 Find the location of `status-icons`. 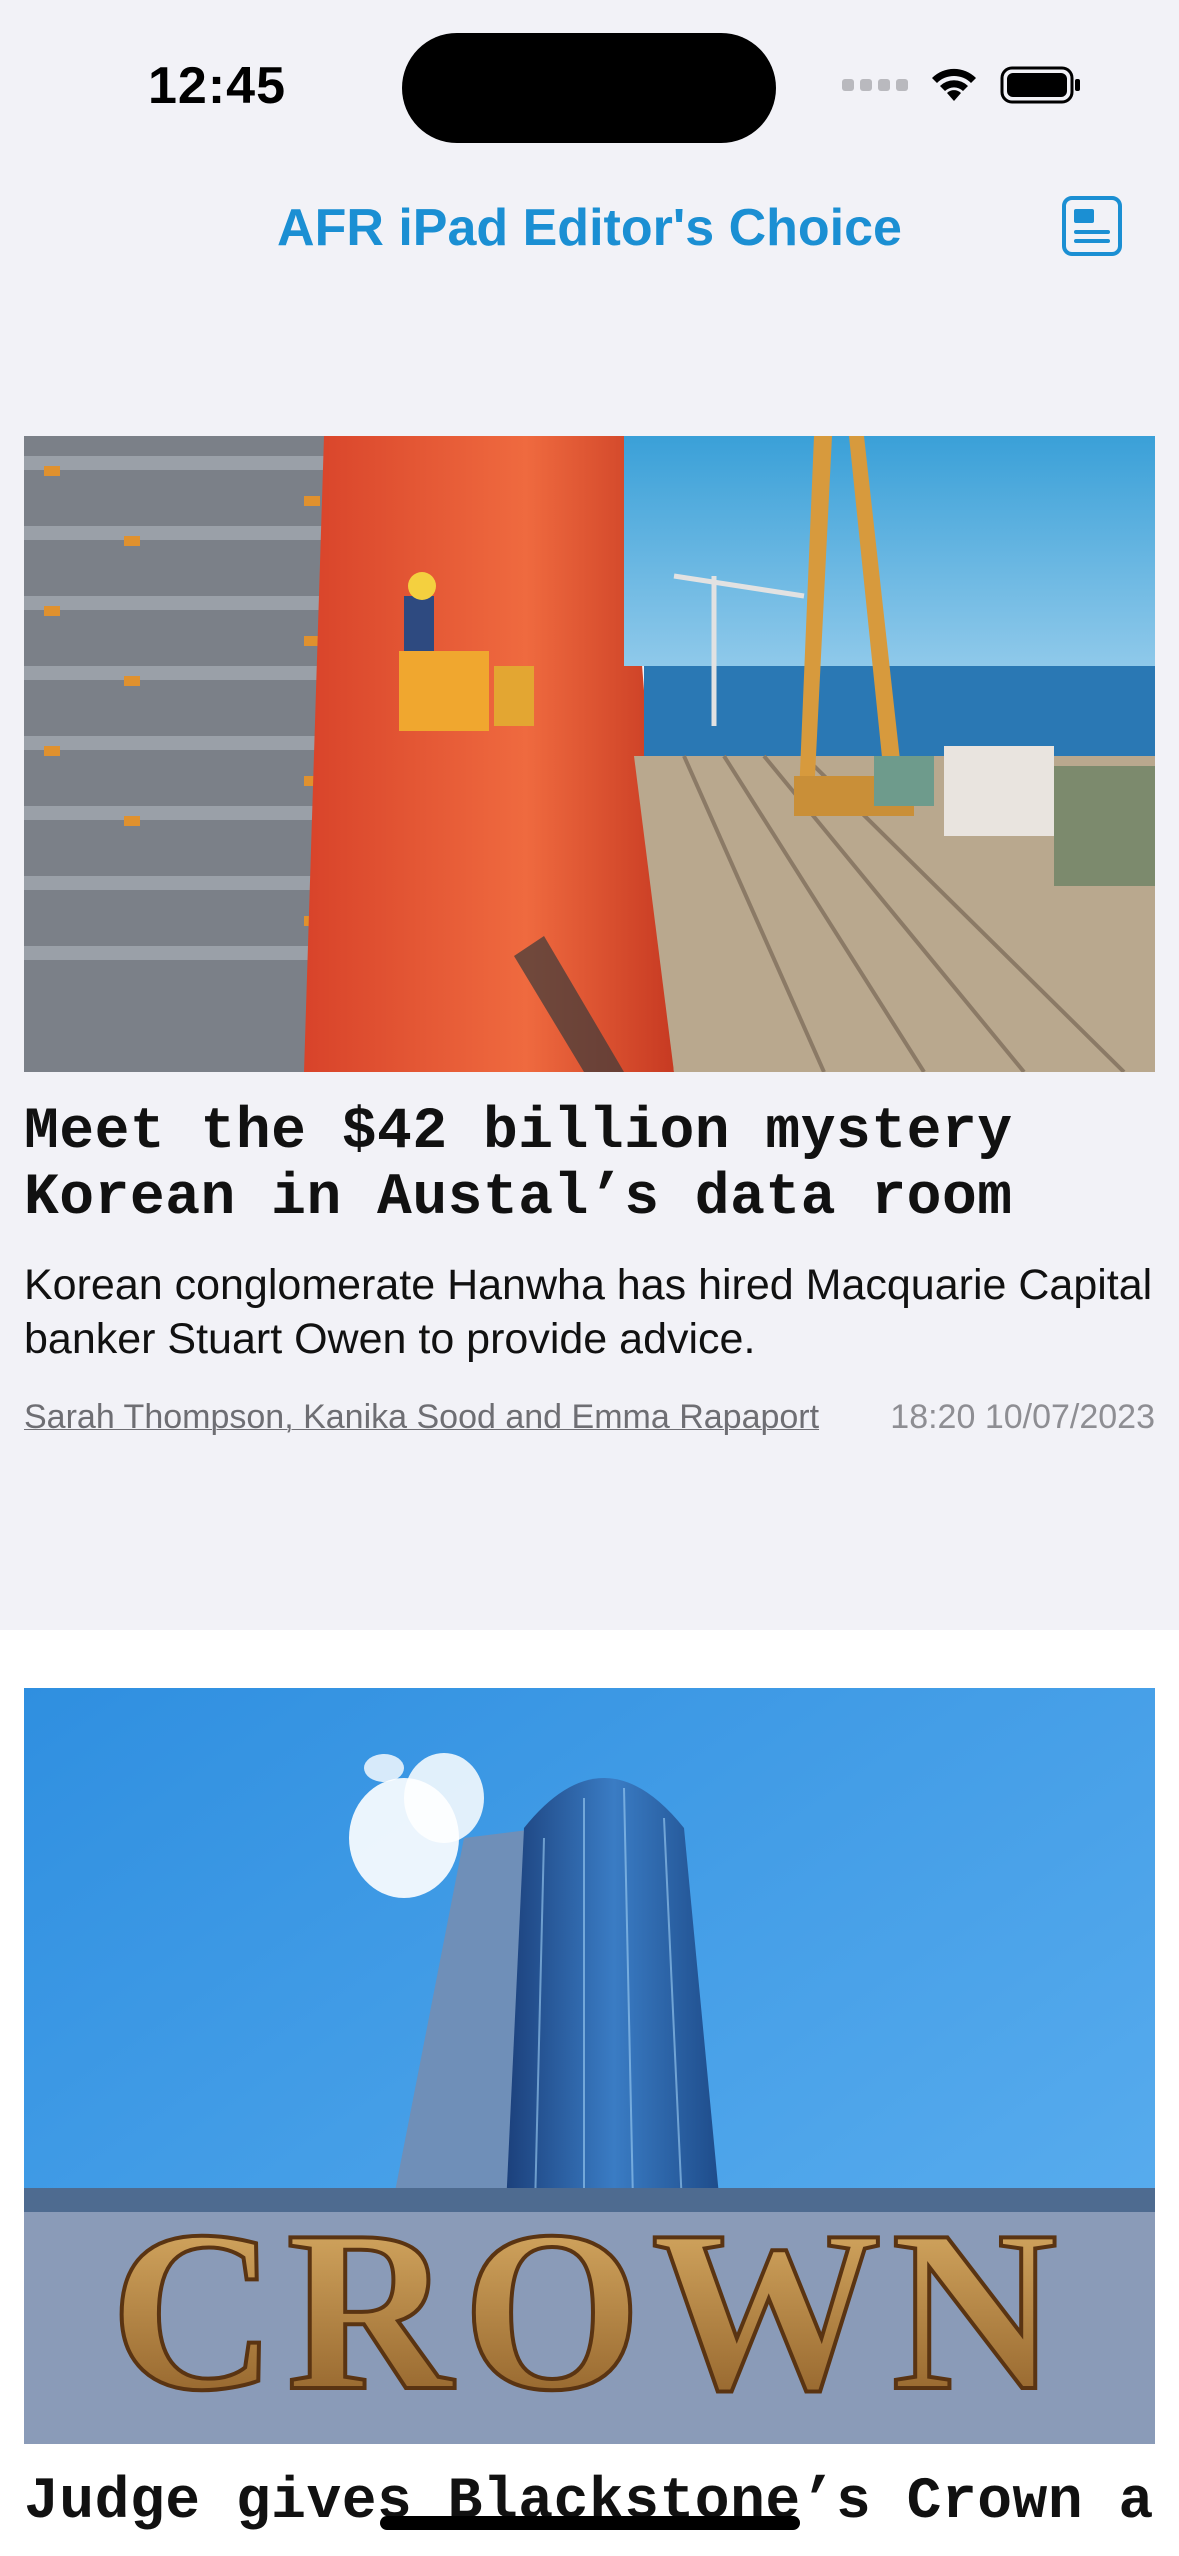

status-icons is located at coordinates (962, 85).